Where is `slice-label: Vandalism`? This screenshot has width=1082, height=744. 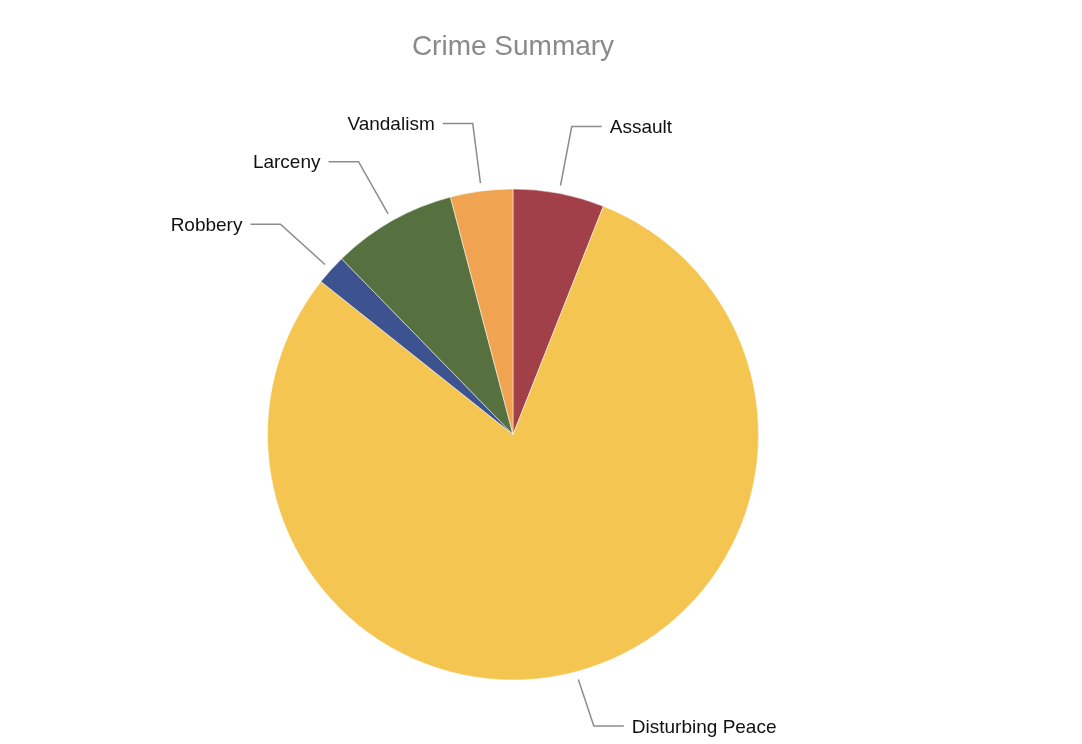
slice-label: Vandalism is located at coordinates (391, 124).